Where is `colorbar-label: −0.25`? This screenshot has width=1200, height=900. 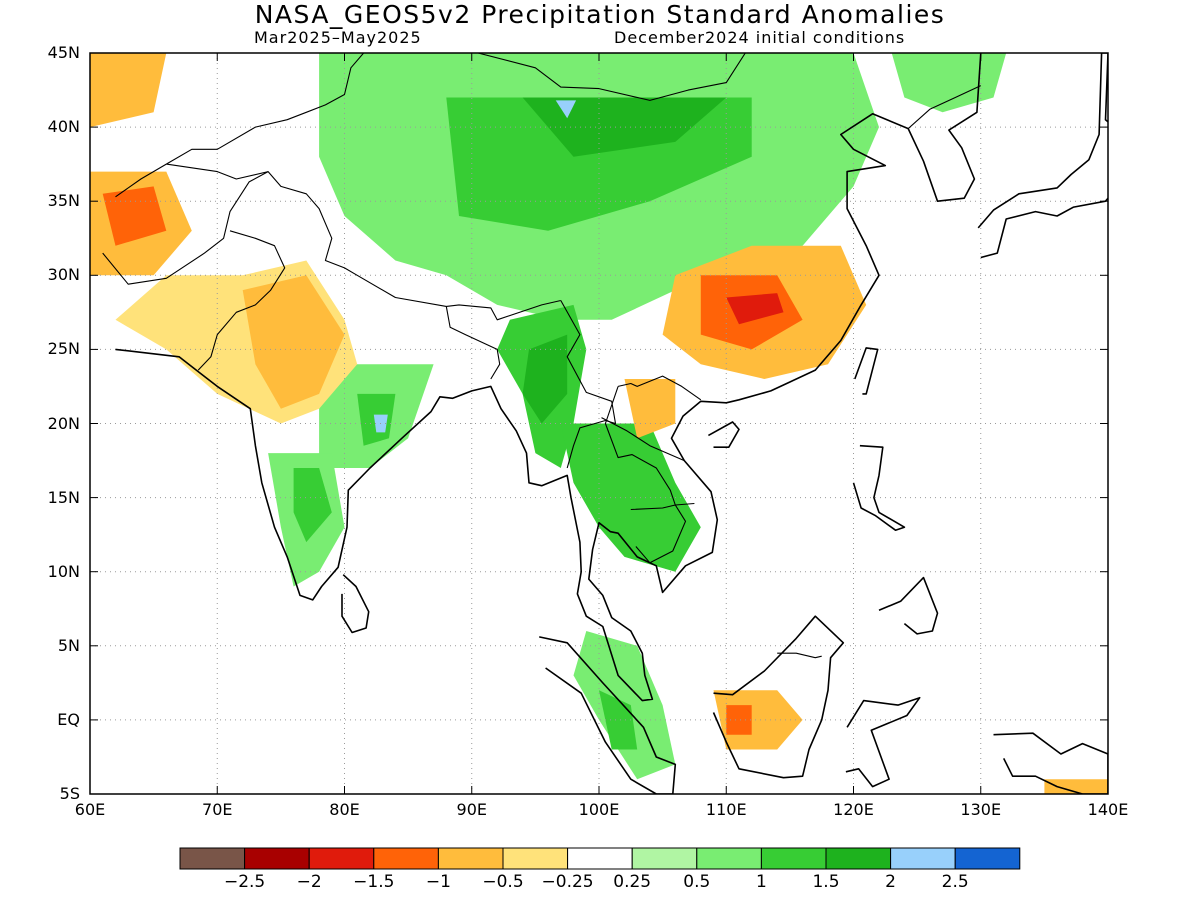 colorbar-label: −0.25 is located at coordinates (567, 882).